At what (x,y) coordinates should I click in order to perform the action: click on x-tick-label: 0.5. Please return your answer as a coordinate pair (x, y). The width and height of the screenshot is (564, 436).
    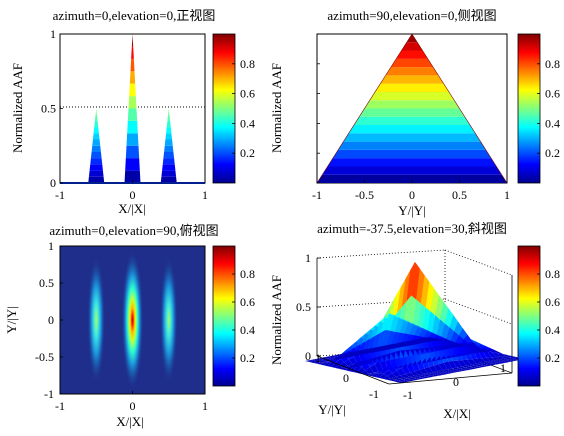
    Looking at the image, I should click on (459, 195).